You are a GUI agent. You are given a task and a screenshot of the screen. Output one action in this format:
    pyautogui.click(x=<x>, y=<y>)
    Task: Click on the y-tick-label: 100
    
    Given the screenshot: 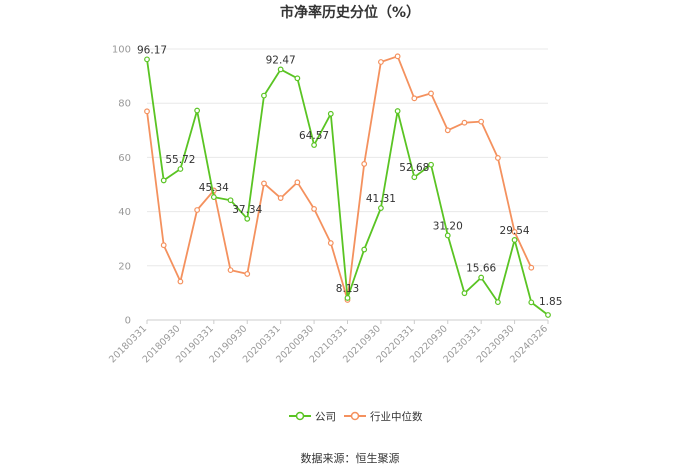 What is the action you would take?
    pyautogui.click(x=121, y=50)
    